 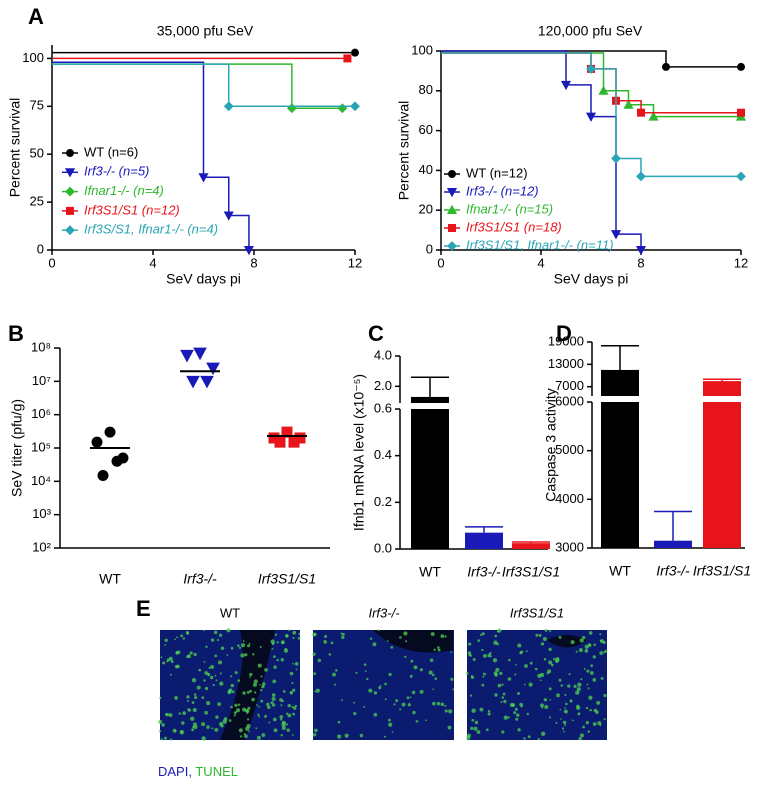 I want to click on tissue-gap, so click(x=247, y=685).